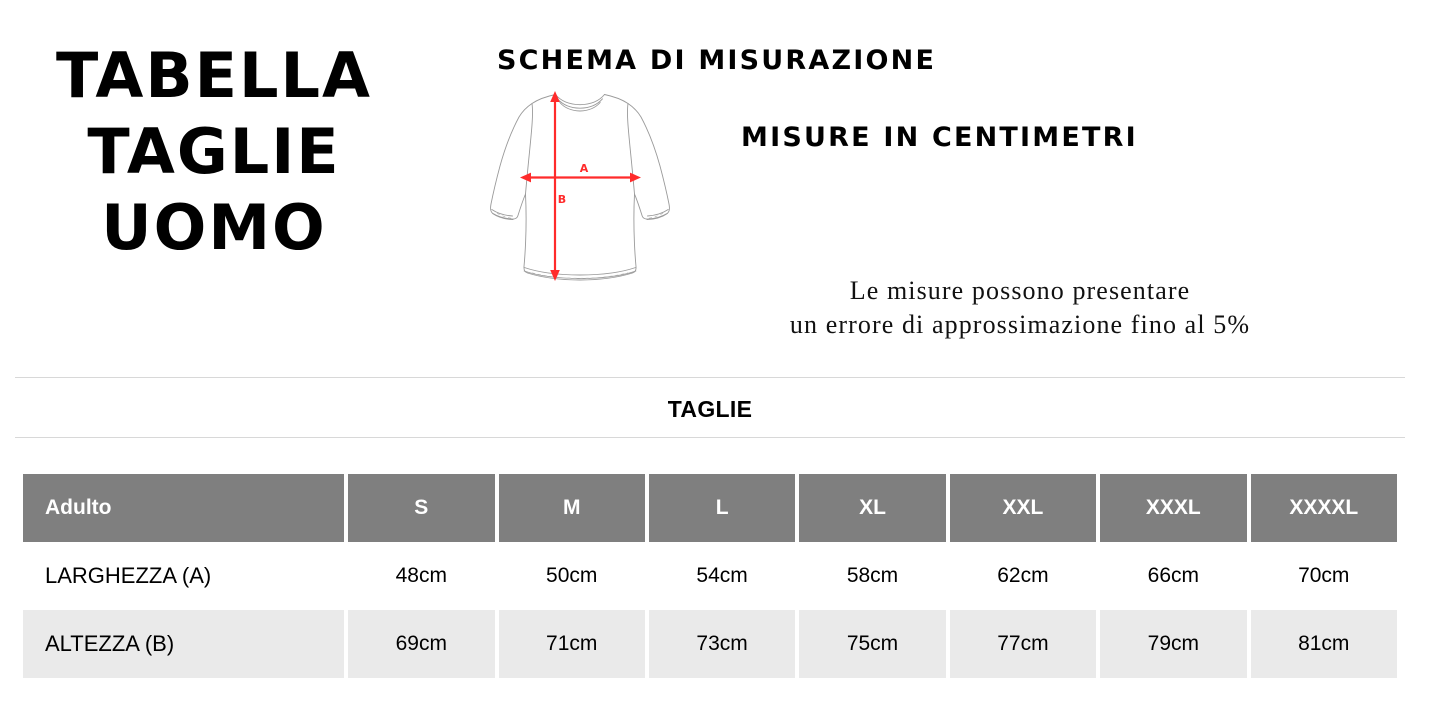 This screenshot has width=1445, height=709. What do you see at coordinates (584, 168) in the screenshot?
I see `diagram-label-a: A` at bounding box center [584, 168].